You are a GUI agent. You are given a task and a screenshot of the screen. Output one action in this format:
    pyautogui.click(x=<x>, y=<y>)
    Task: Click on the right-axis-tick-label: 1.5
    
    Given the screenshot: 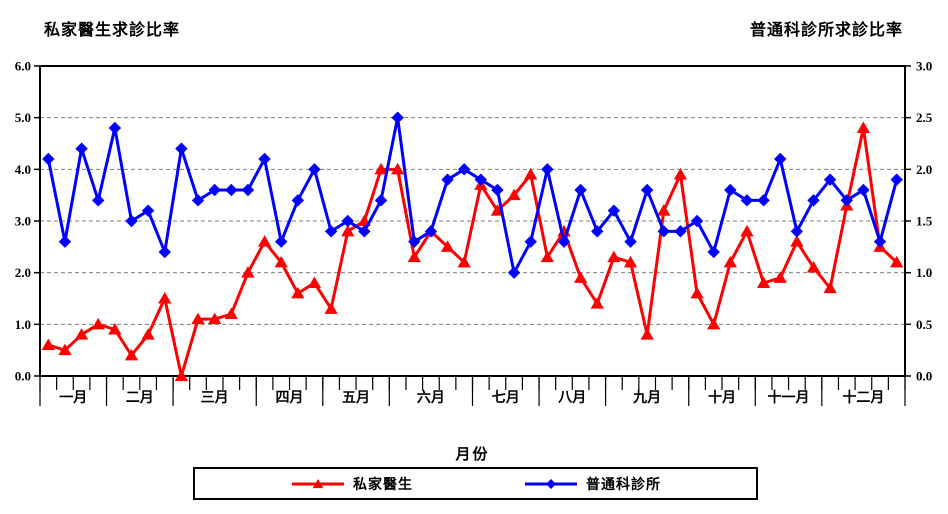 What is the action you would take?
    pyautogui.click(x=924, y=221)
    